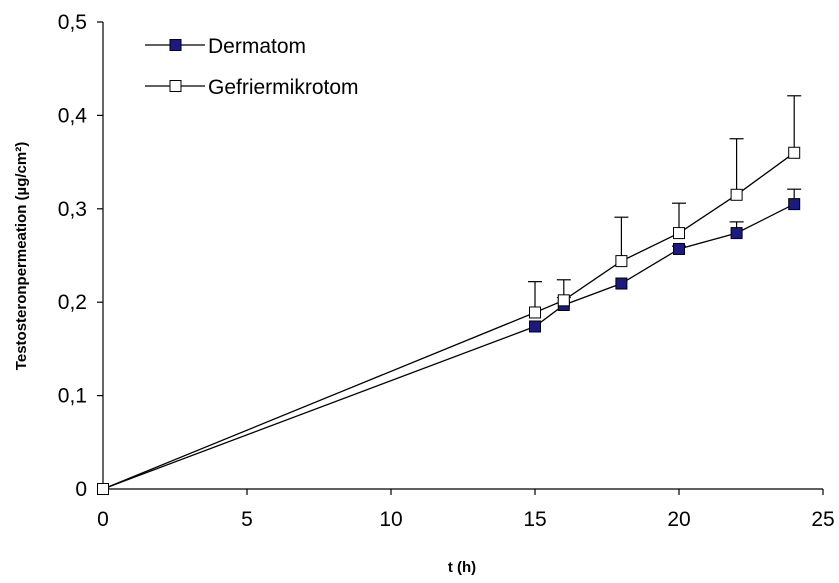 The image size is (839, 583). What do you see at coordinates (252, 67) in the screenshot?
I see `legend: Dermatom Gefriermikrotom` at bounding box center [252, 67].